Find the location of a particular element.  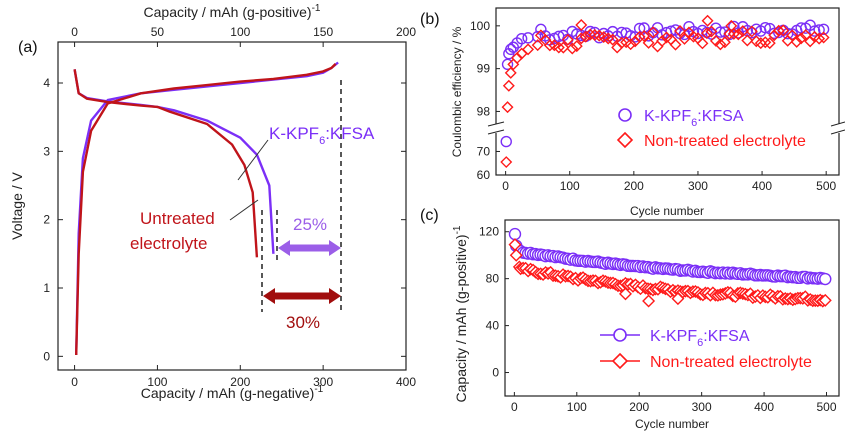

c-xtick-label: 100 is located at coordinates (577, 407).